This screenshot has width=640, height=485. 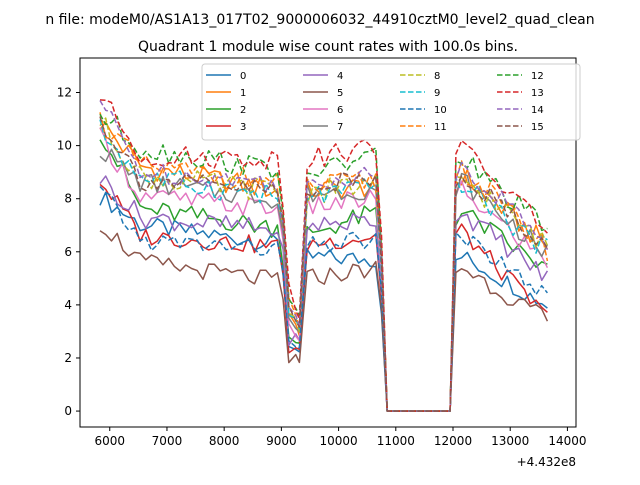 What do you see at coordinates (68, 411) in the screenshot?
I see `y-tick-label: 0` at bounding box center [68, 411].